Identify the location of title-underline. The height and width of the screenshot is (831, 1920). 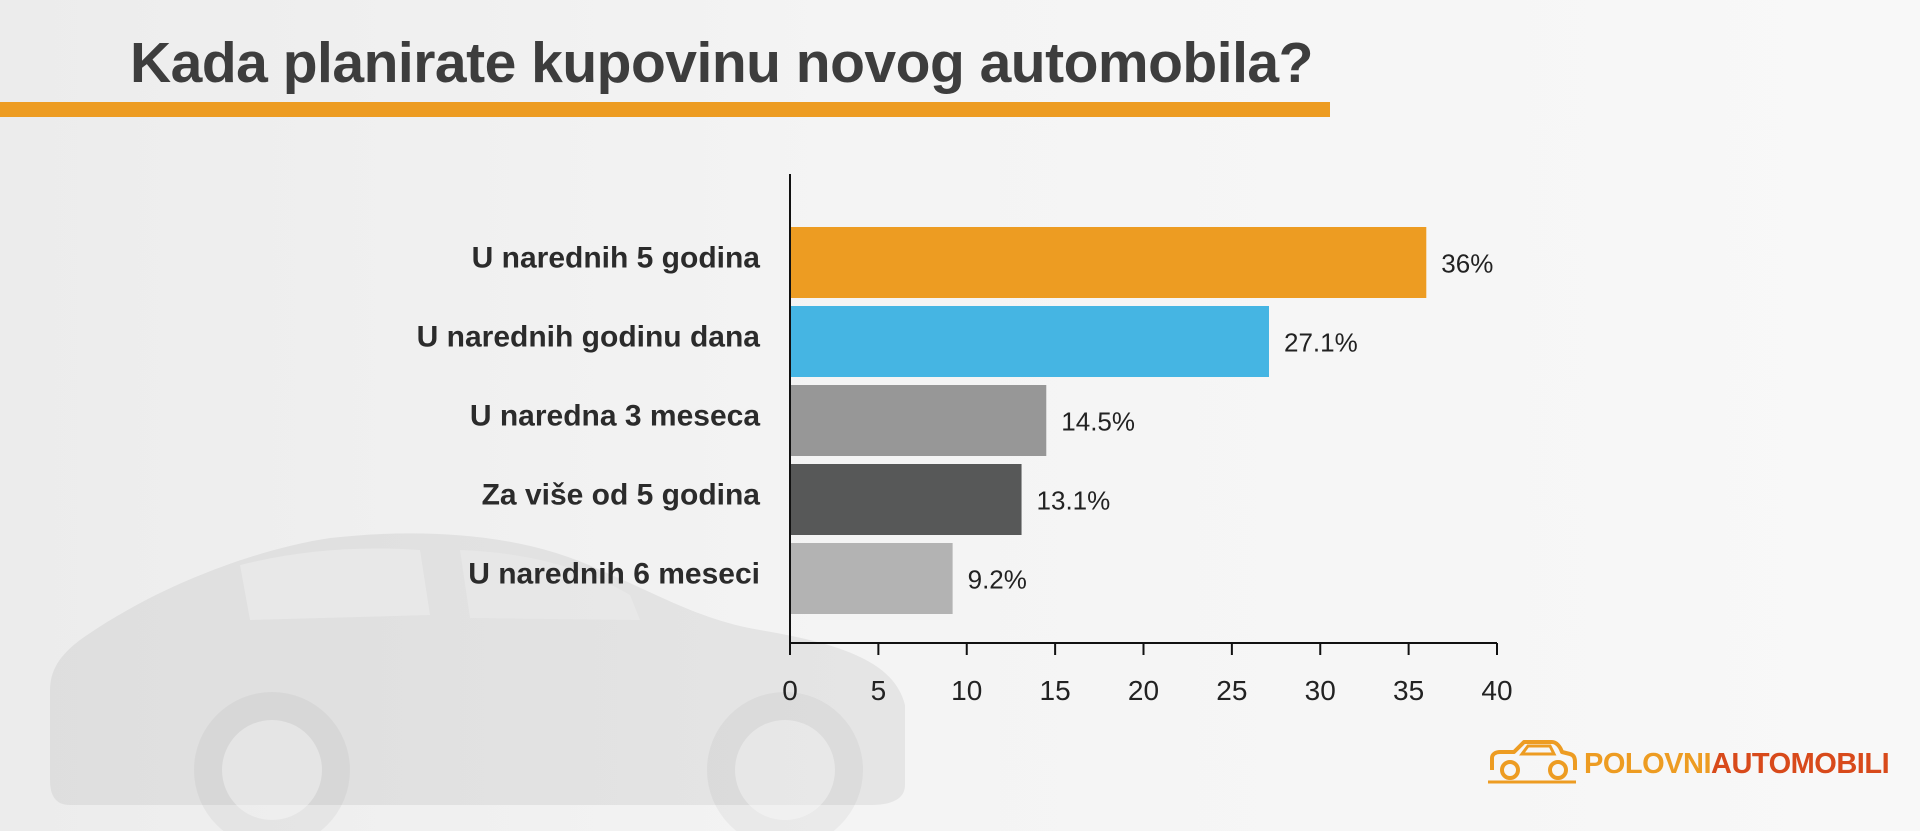
(665, 109).